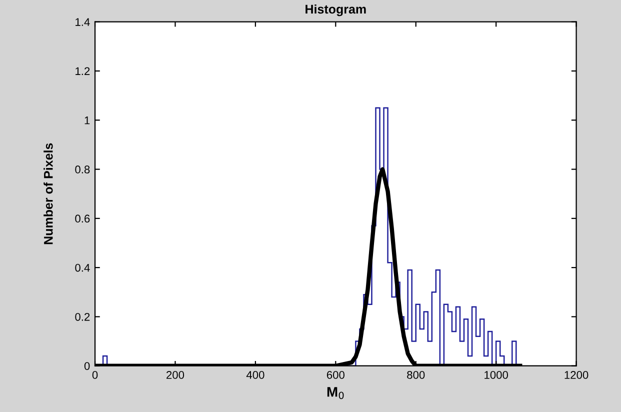 This screenshot has width=621, height=412. Describe the element at coordinates (576, 375) in the screenshot. I see `x-tick-label: 1200` at that location.